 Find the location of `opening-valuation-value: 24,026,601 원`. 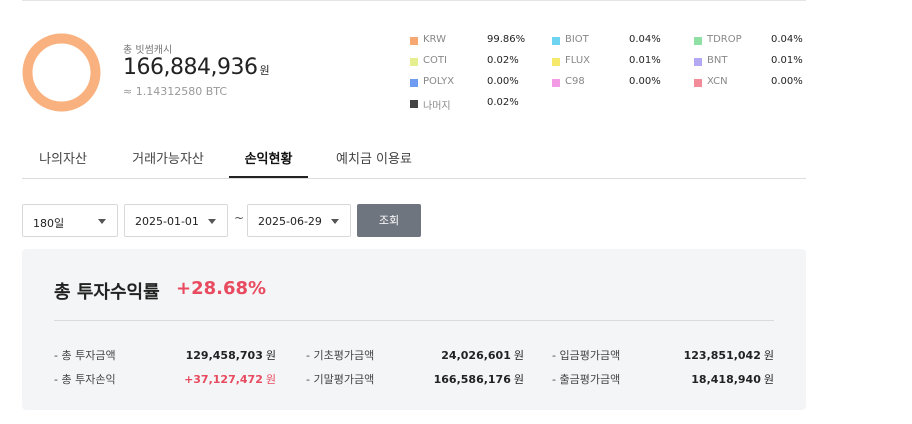

opening-valuation-value: 24,026,601 원 is located at coordinates (482, 355).